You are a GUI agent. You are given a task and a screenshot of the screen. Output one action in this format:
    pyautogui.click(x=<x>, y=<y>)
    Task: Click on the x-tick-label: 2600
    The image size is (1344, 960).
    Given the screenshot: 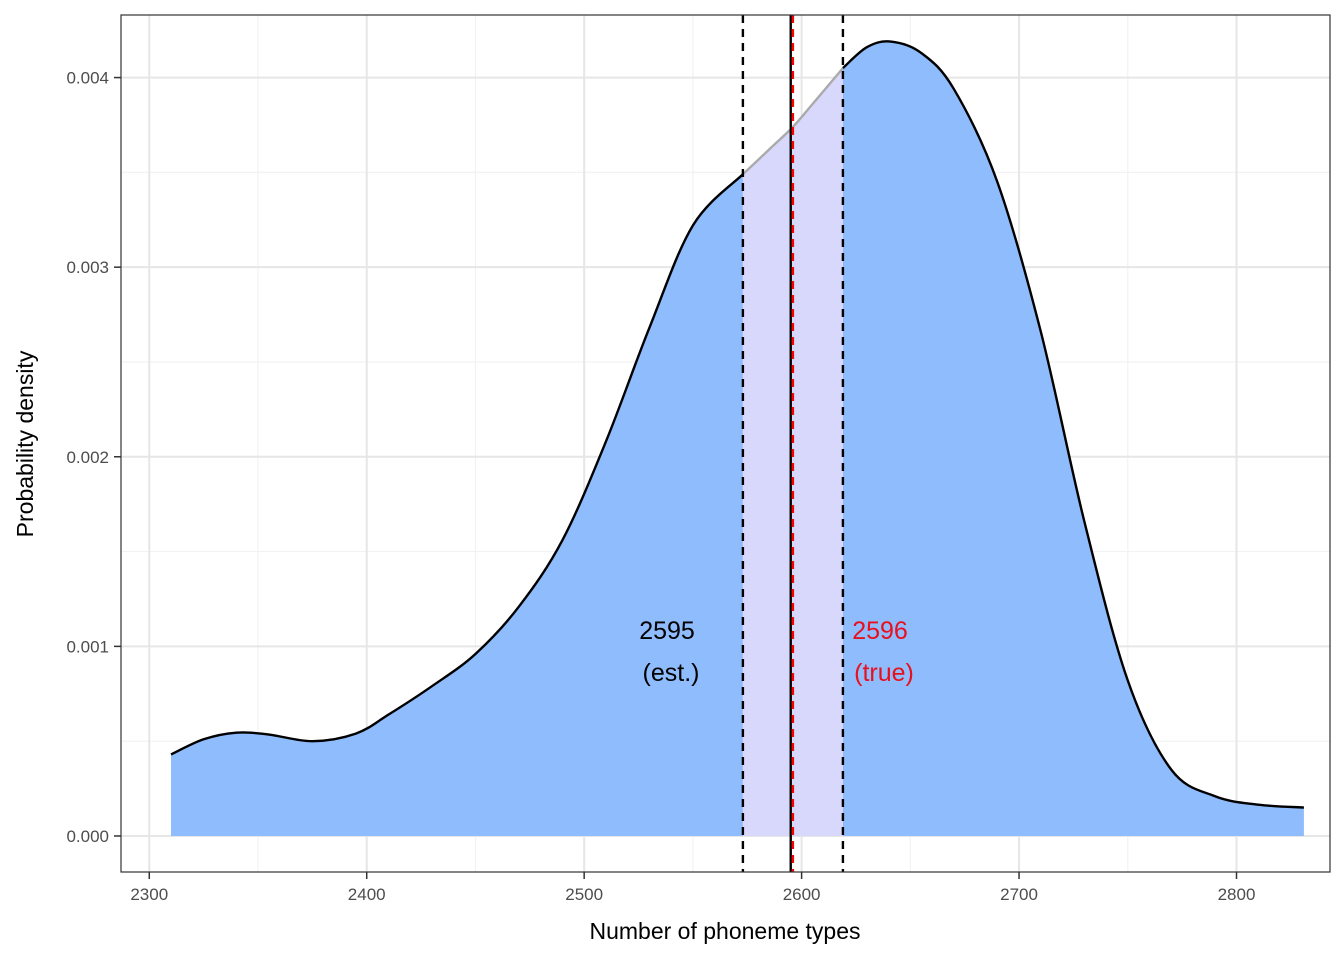 What is the action you would take?
    pyautogui.click(x=802, y=894)
    